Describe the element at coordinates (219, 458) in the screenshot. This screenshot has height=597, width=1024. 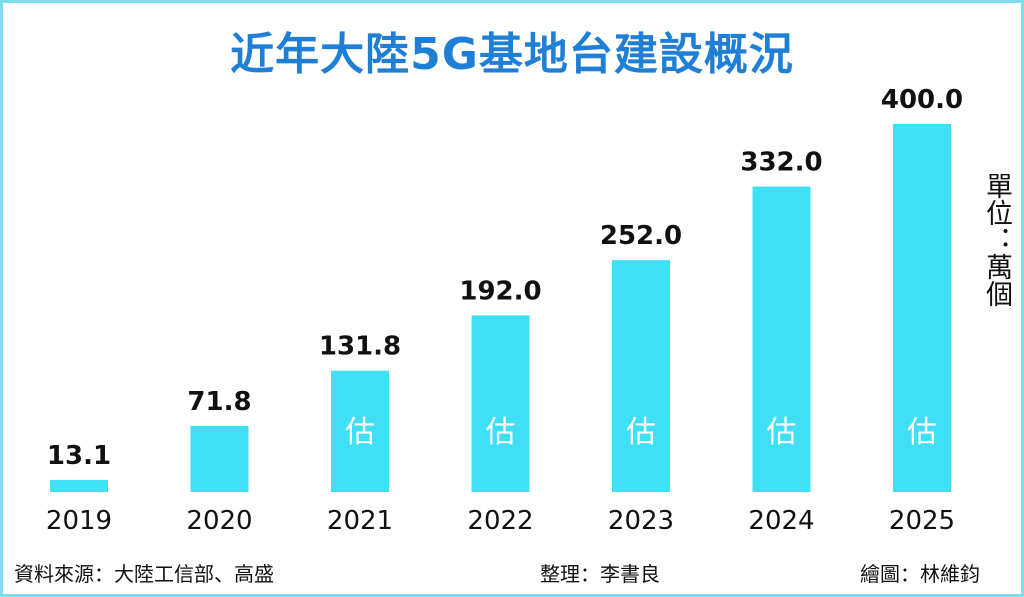
I see `bar-2020` at that location.